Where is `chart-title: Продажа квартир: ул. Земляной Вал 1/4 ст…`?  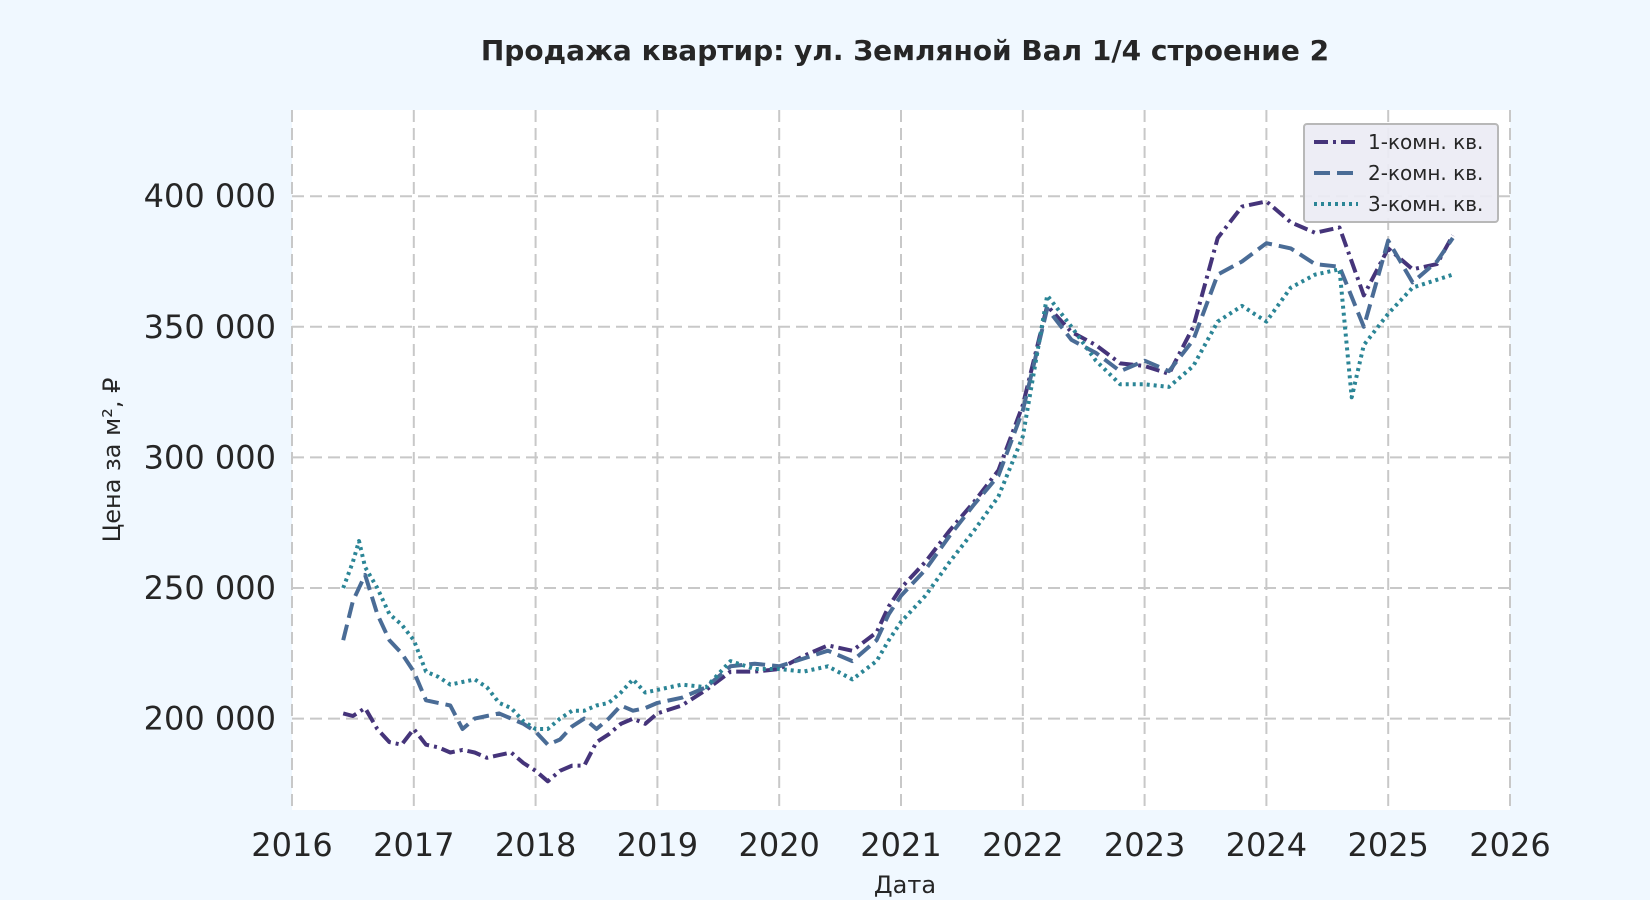 chart-title: Продажа квартир: ул. Земляной Вал 1/4 ст… is located at coordinates (905, 50).